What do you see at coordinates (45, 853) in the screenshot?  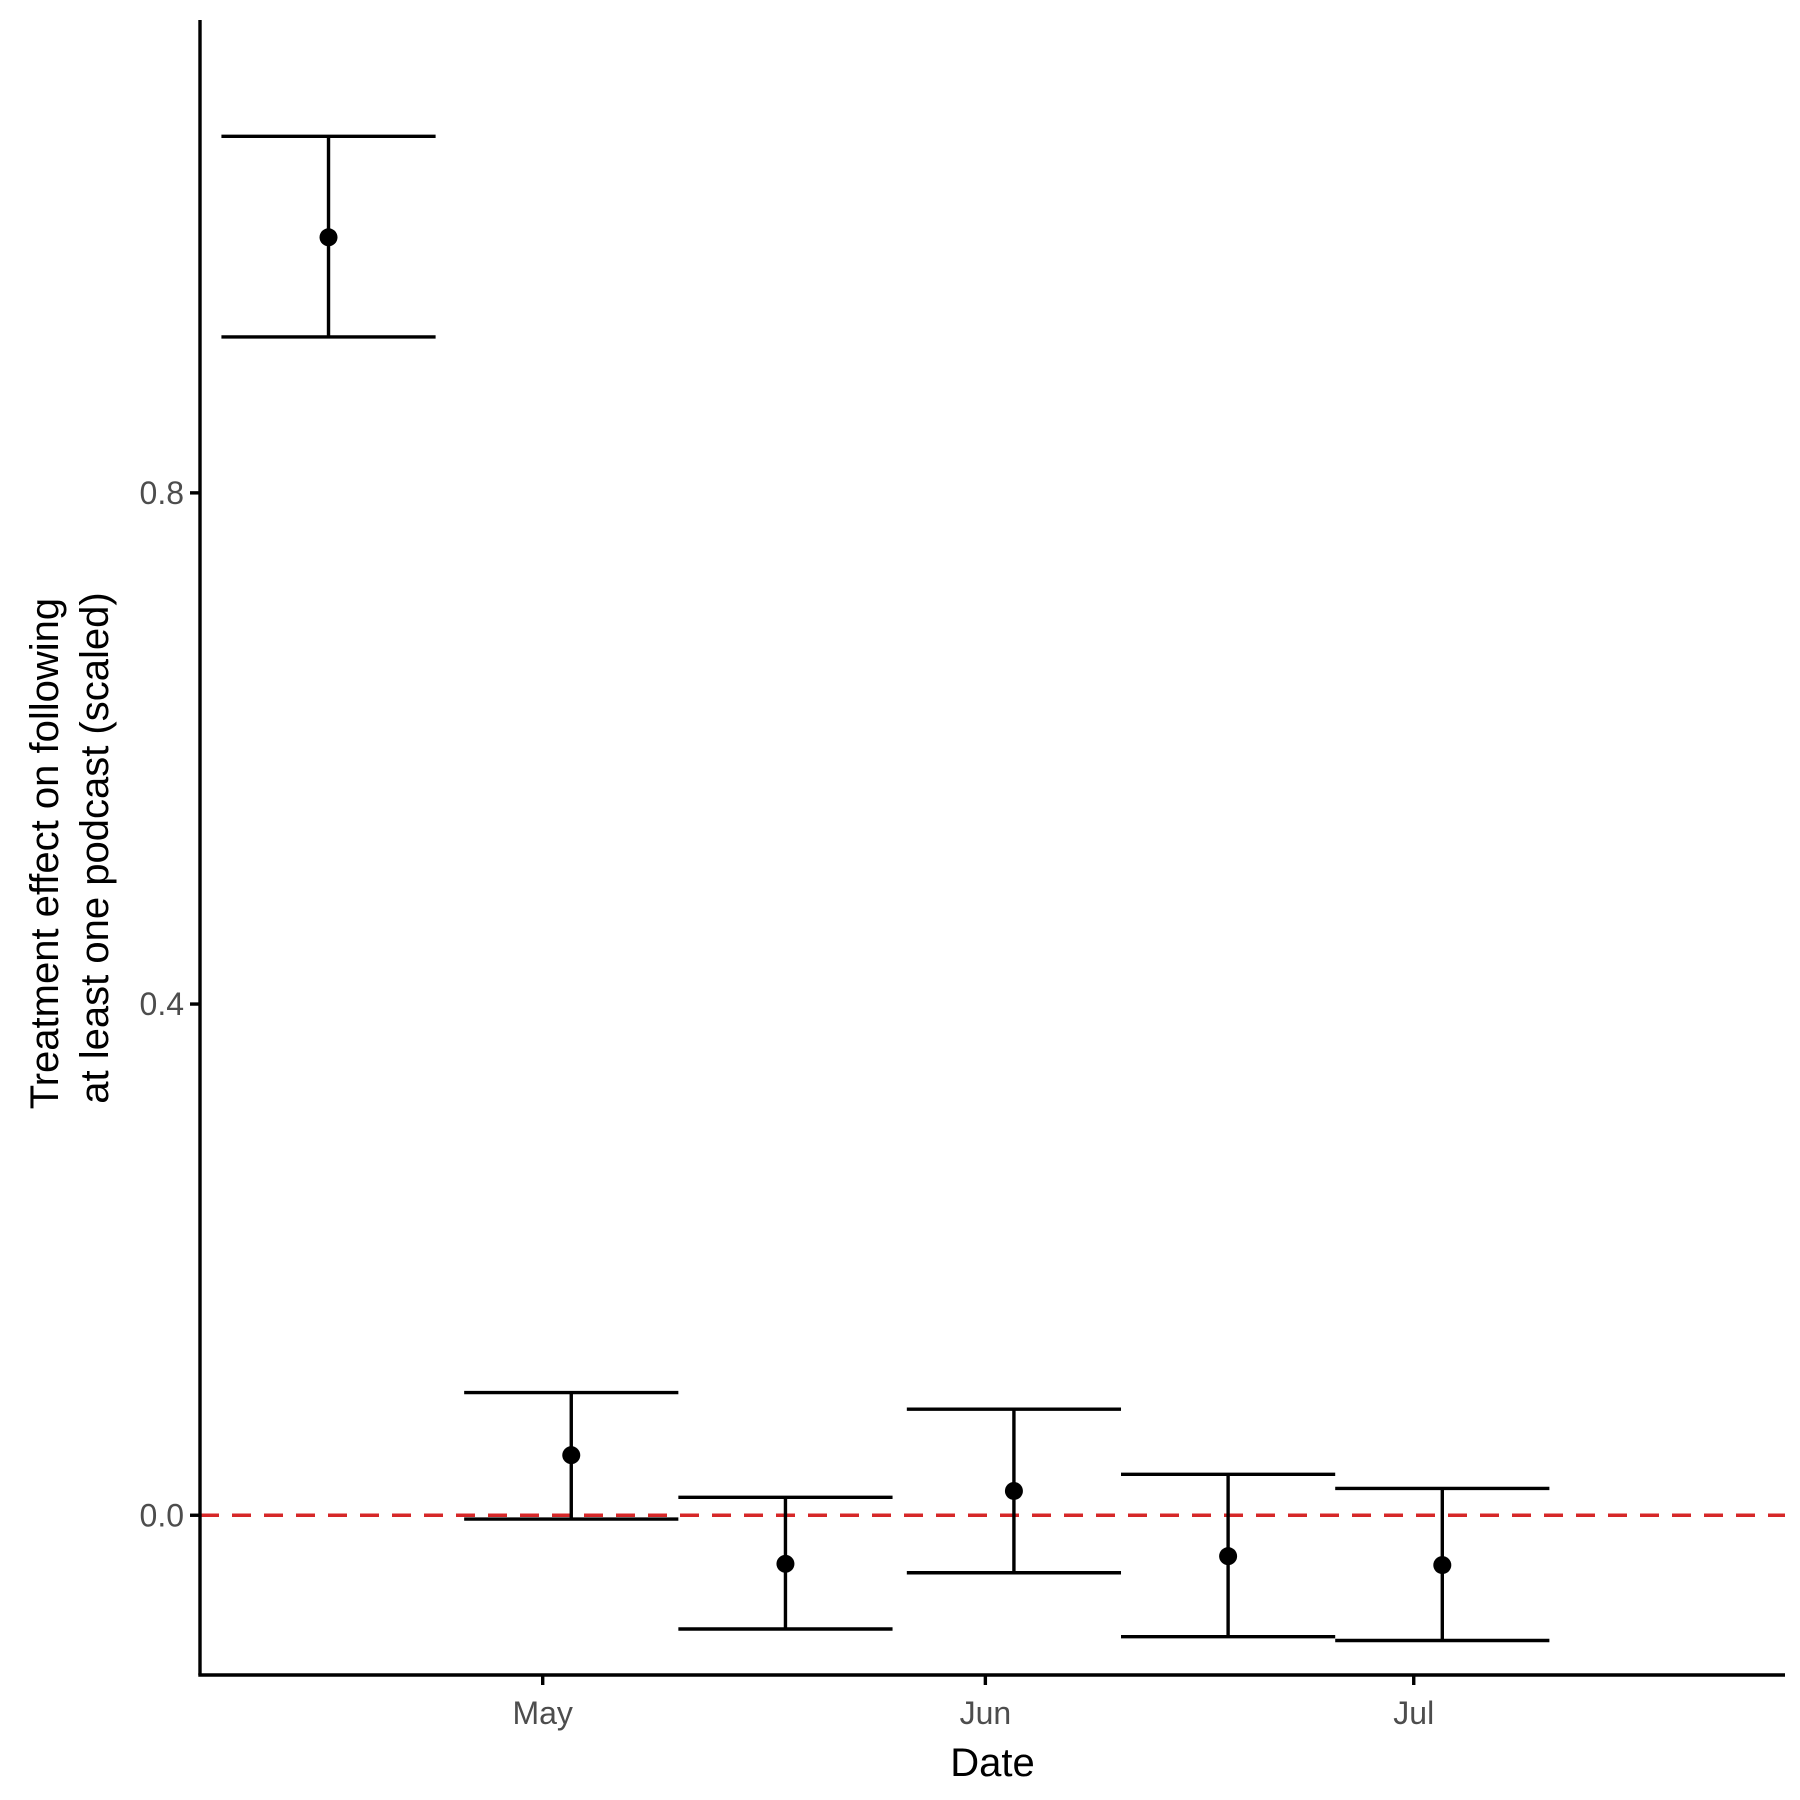 I see `y-axis-title-line-1: Treatment effect on following` at bounding box center [45, 853].